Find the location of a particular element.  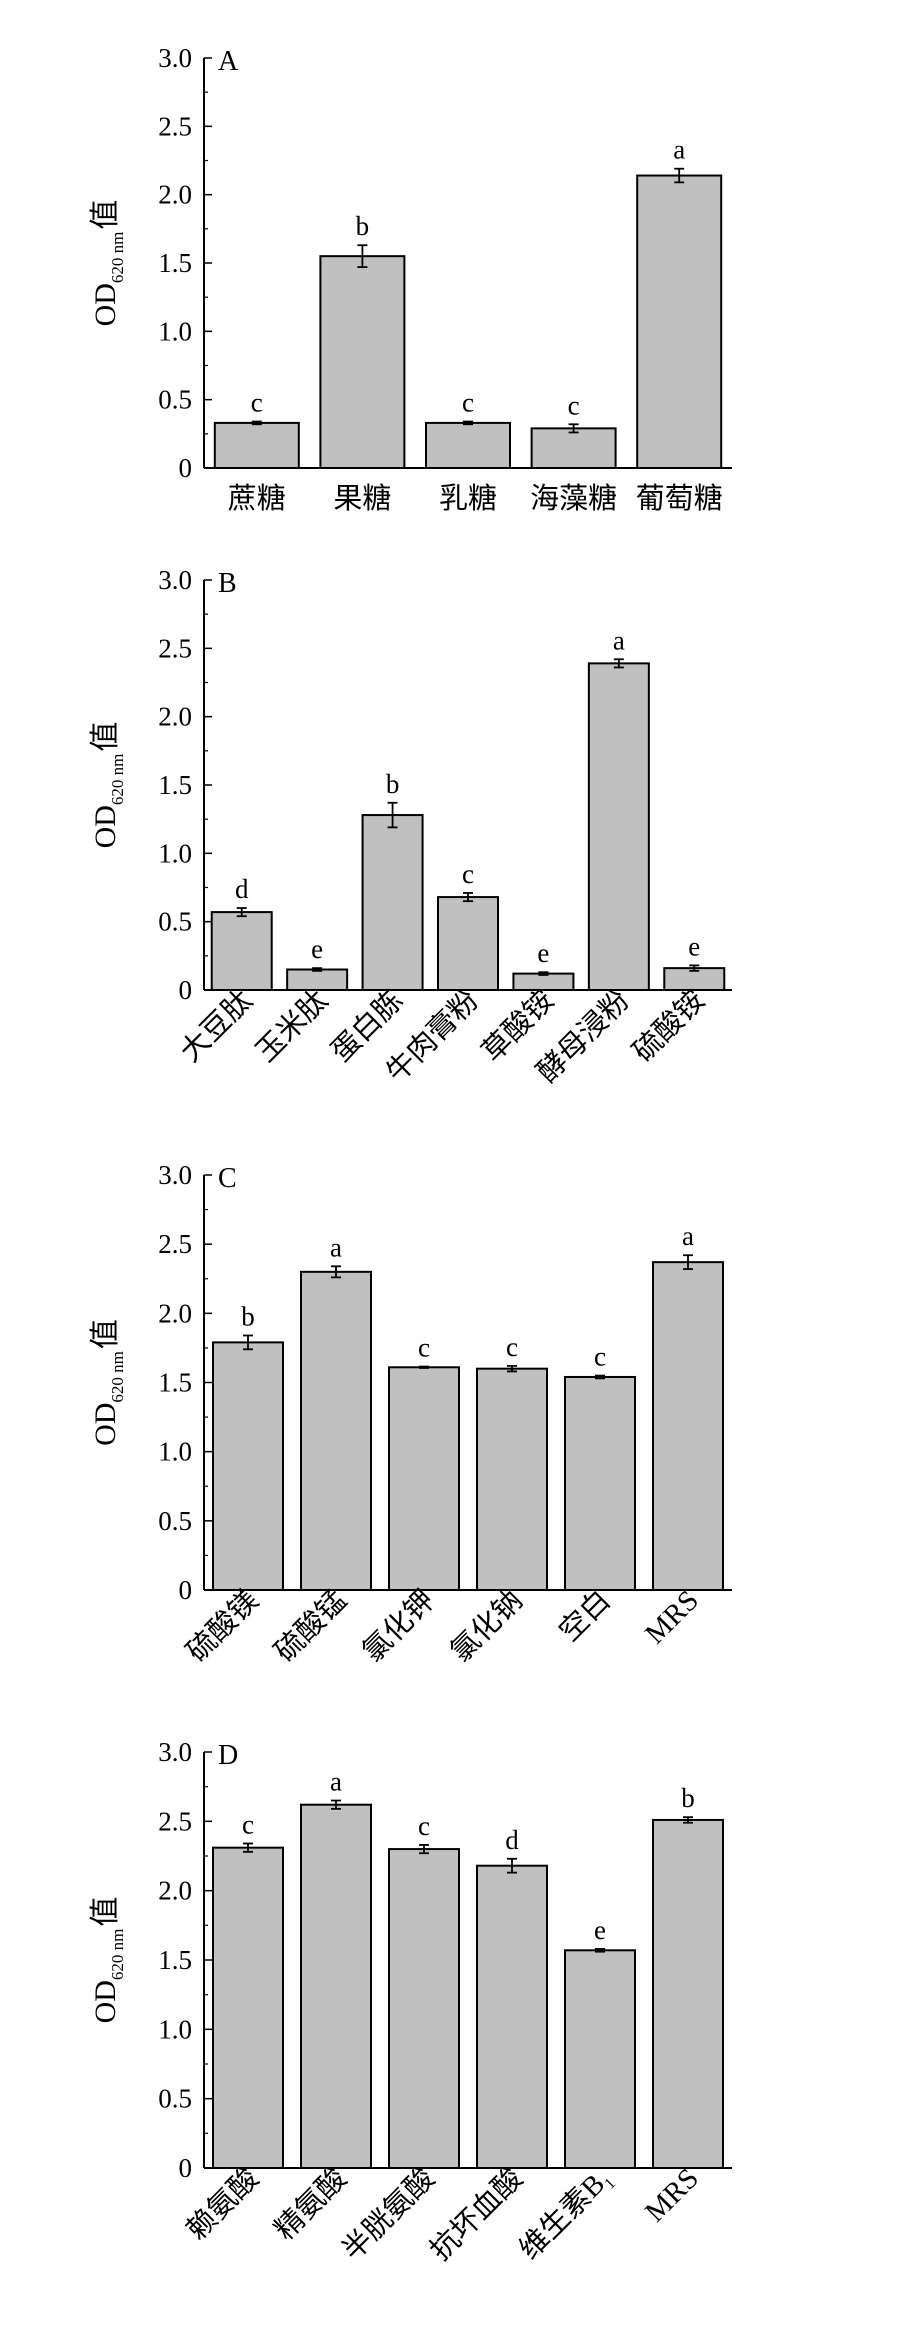

x-tick-label: 硫酸铵 is located at coordinates (668, 1026).